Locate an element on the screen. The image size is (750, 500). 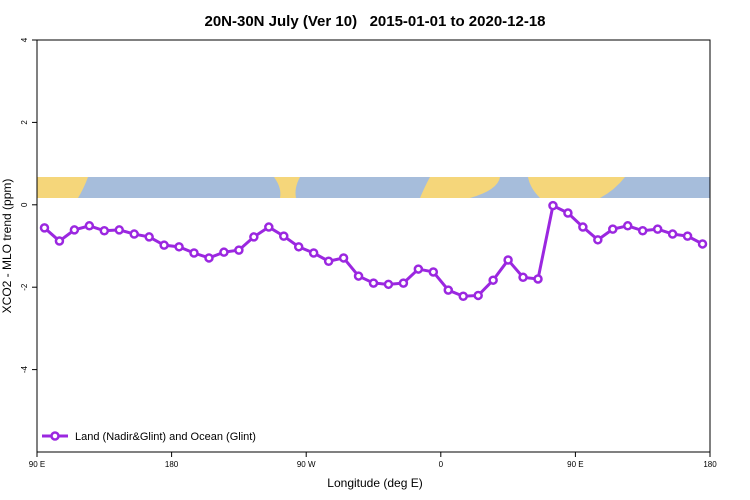
y-axis-label: XCO2 - MLO trend (ppm) is located at coordinates (7, 246).